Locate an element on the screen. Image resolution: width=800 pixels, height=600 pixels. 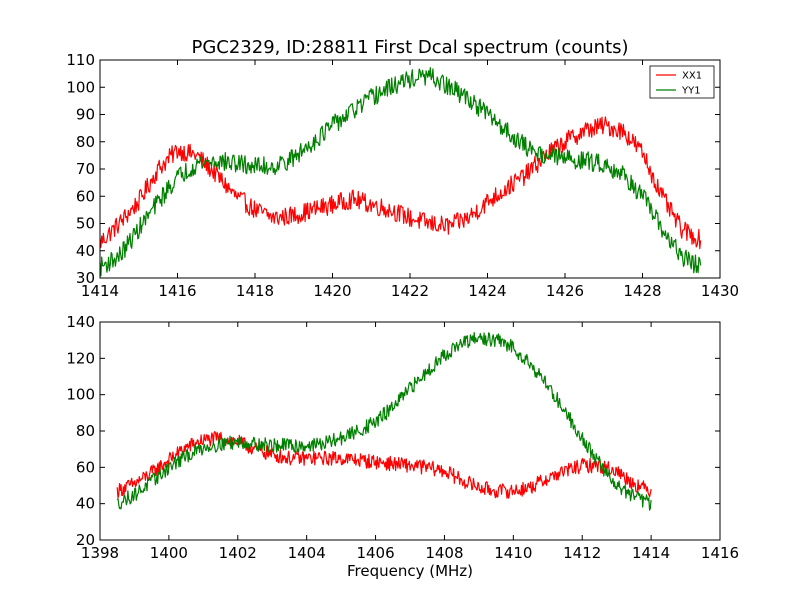
x-tick-label: 1408 is located at coordinates (444, 553).